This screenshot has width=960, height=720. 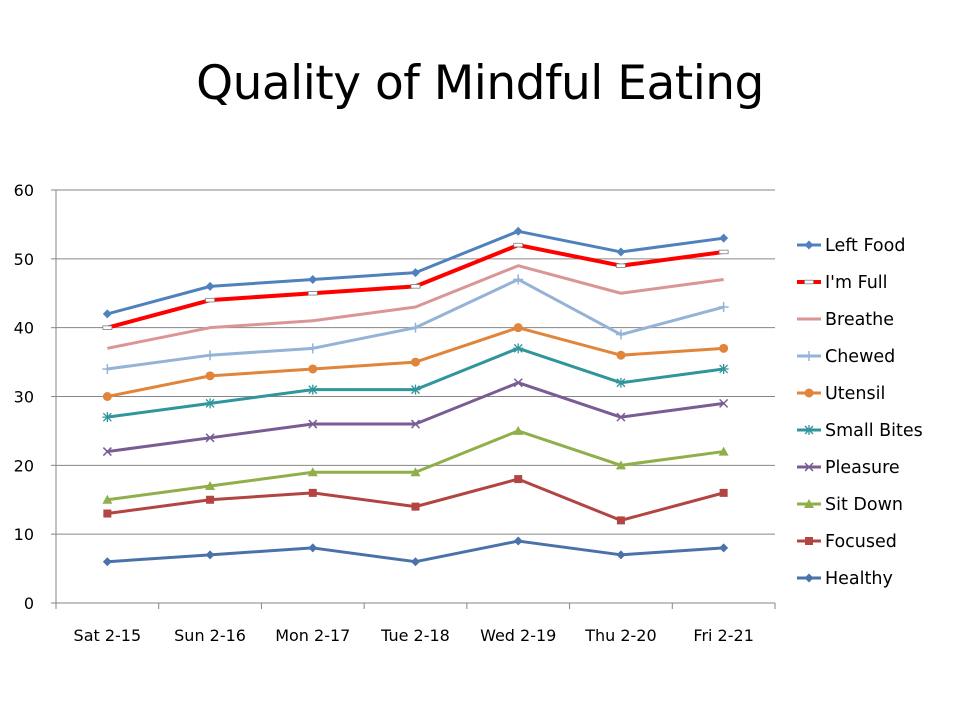 I want to click on series-small-bites, so click(x=415, y=383).